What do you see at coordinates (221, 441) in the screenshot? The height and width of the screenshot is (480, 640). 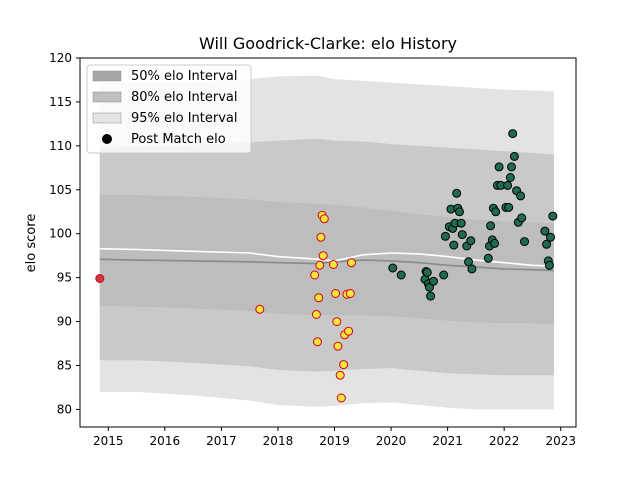 I see `x-tick-label: 2017` at bounding box center [221, 441].